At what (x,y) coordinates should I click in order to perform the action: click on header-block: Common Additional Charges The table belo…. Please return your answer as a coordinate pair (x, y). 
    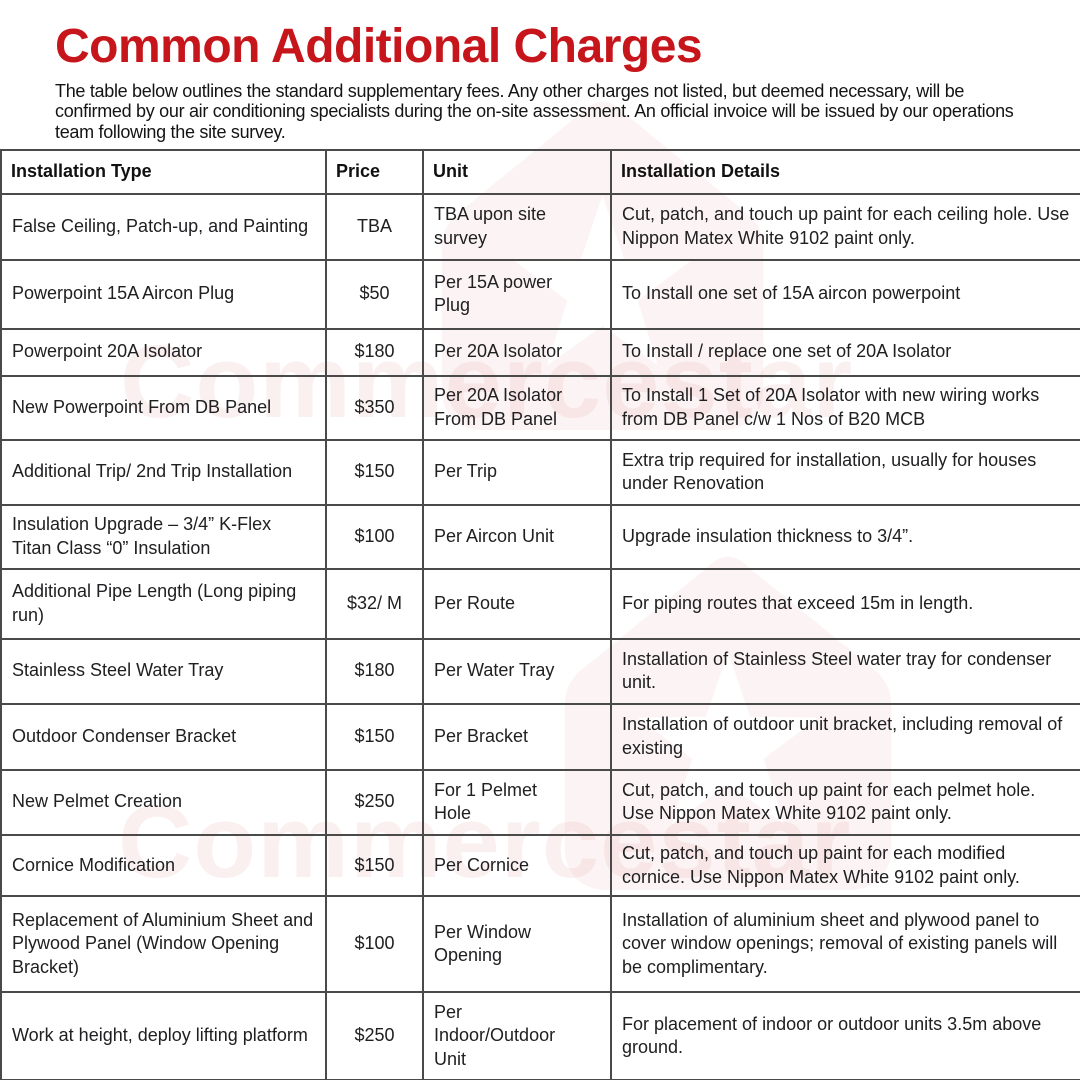
    Looking at the image, I should click on (540, 71).